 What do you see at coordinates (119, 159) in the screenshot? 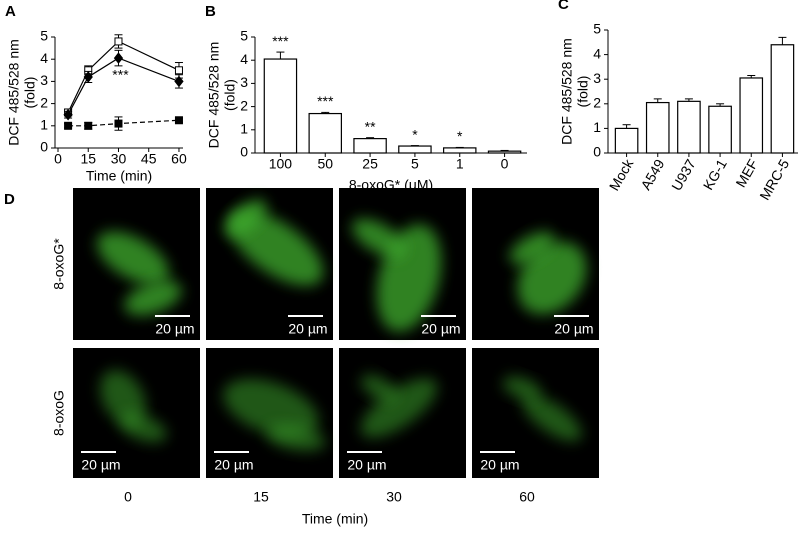
I see `x-tick-label: 30` at bounding box center [119, 159].